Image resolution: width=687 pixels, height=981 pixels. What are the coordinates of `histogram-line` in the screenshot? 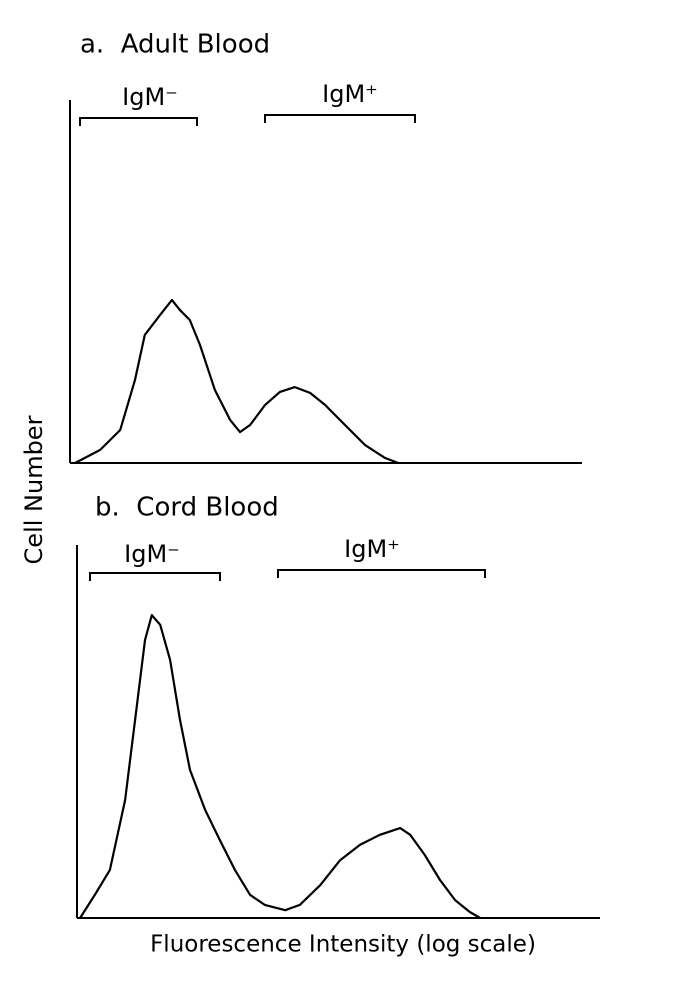 It's located at (236, 381).